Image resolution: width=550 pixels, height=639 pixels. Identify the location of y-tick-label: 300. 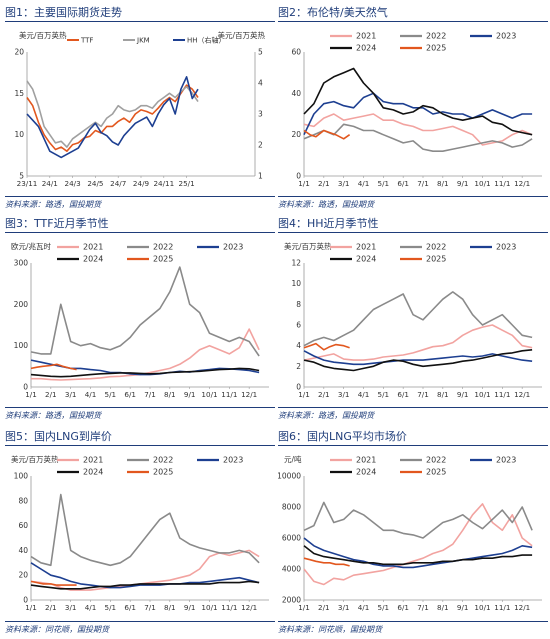
(21, 263).